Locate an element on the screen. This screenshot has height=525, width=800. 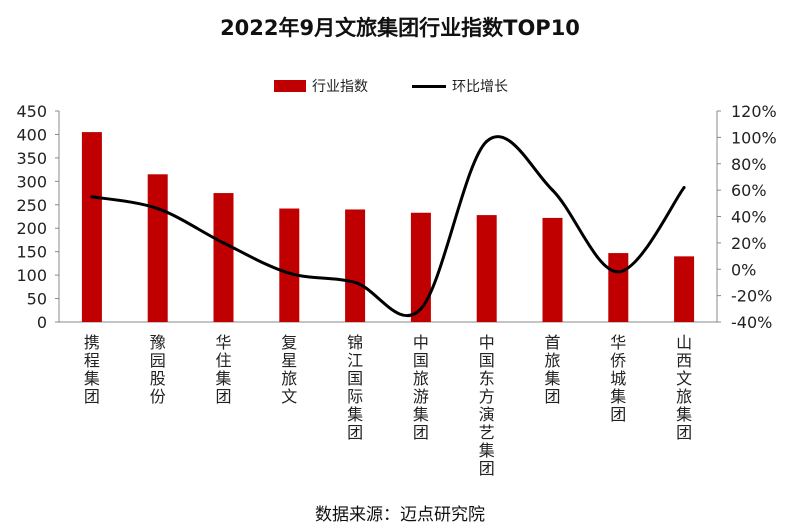
right-tick-label: 20% is located at coordinates (749, 243).